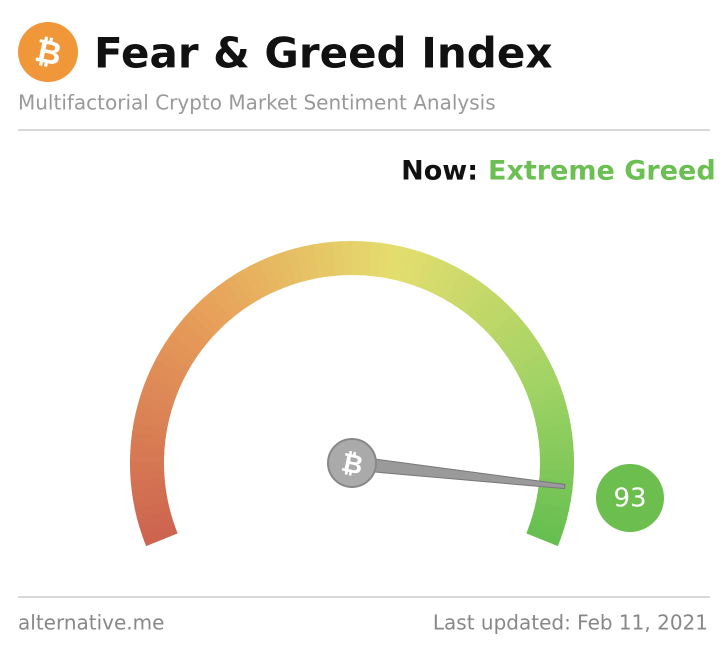 Image resolution: width=728 pixels, height=658 pixels. I want to click on bitcoin-logo, so click(48, 52).